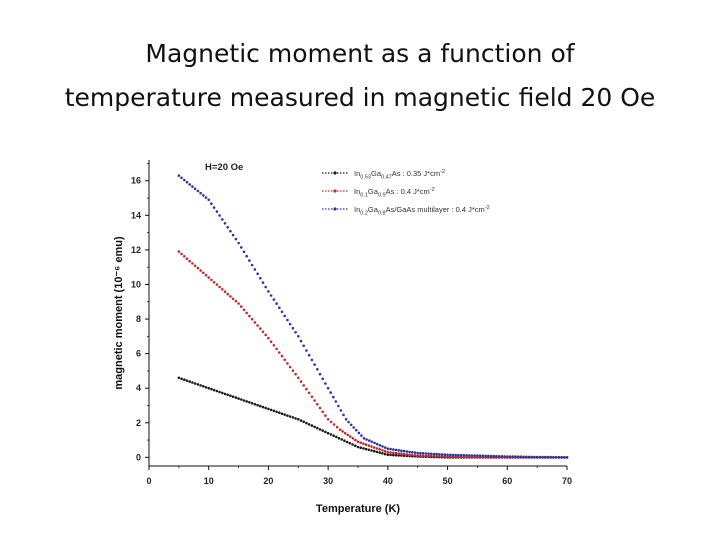 This screenshot has height=540, width=720. I want to click on legend-text-part: As/GaAs multilayer : 0.4 J*cm, so click(435, 209).